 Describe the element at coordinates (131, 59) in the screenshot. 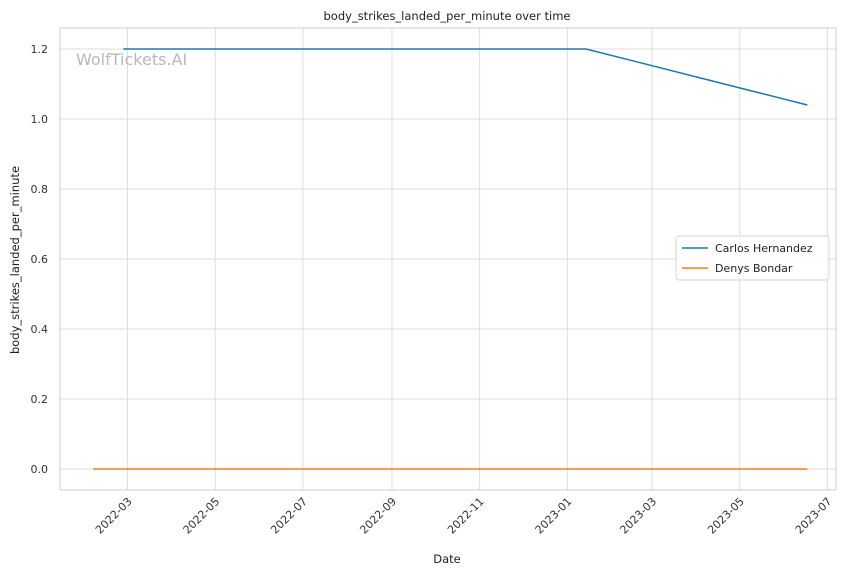

I see `watermark-text: WolfTickets.AI` at that location.